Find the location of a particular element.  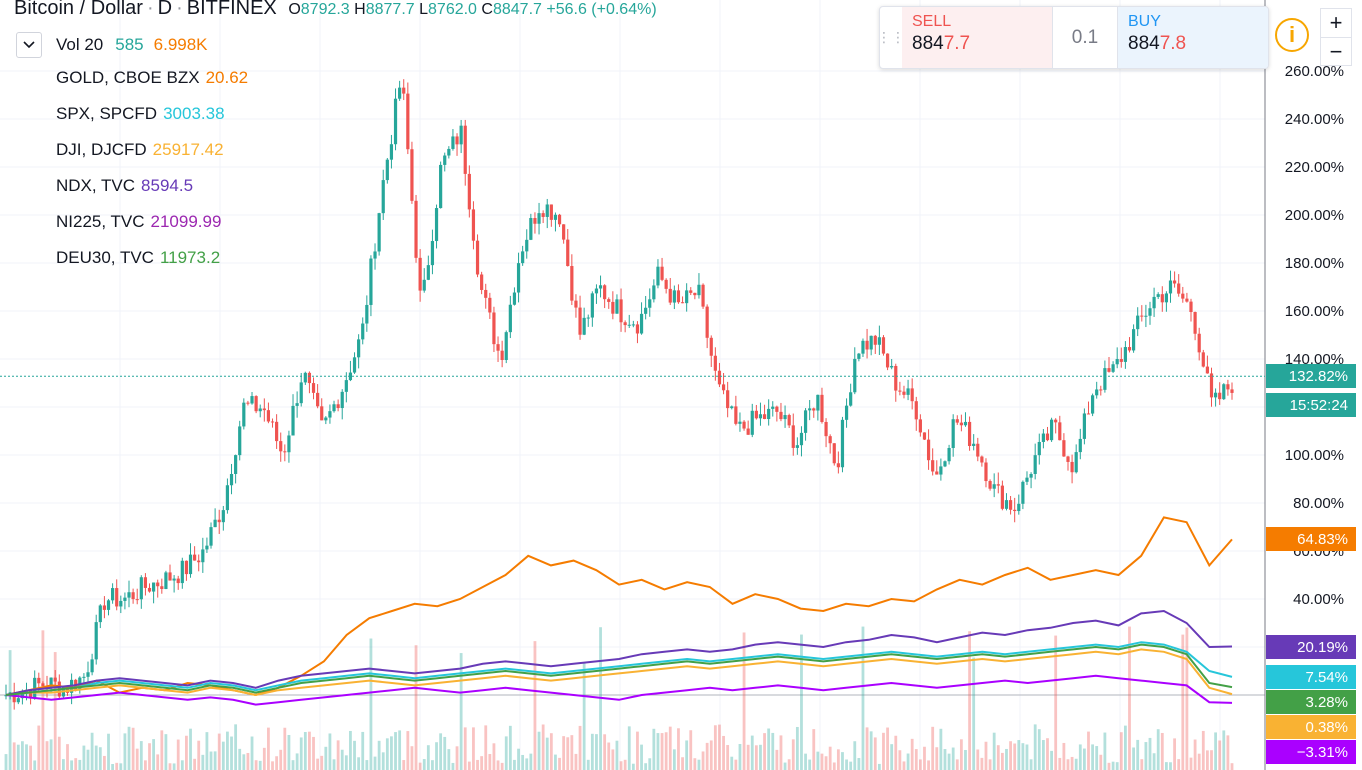

legend-item: DJI, DJCFD 25917.42 is located at coordinates (140, 150).